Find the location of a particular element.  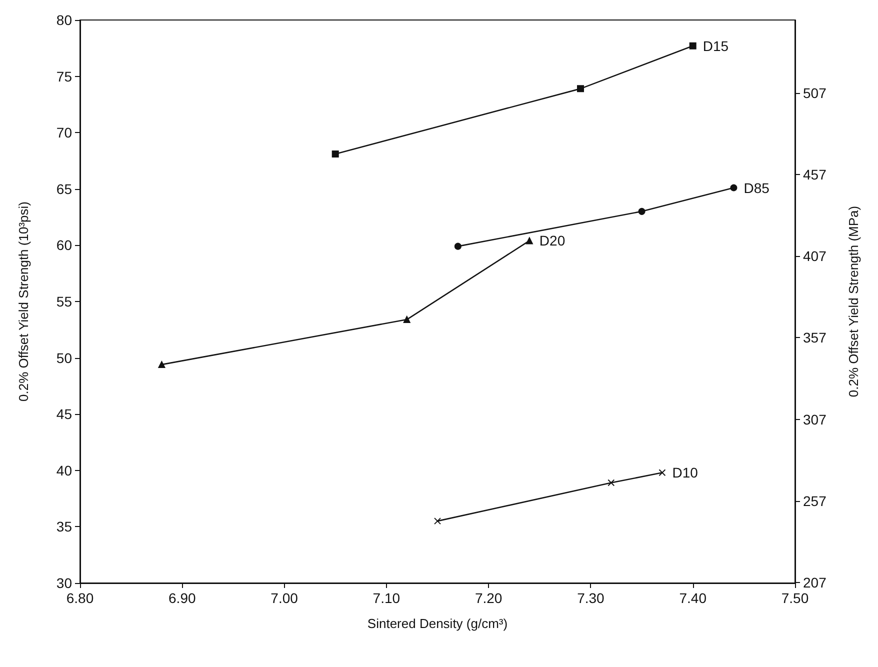

x-tick-label: 7.30 is located at coordinates (591, 598).